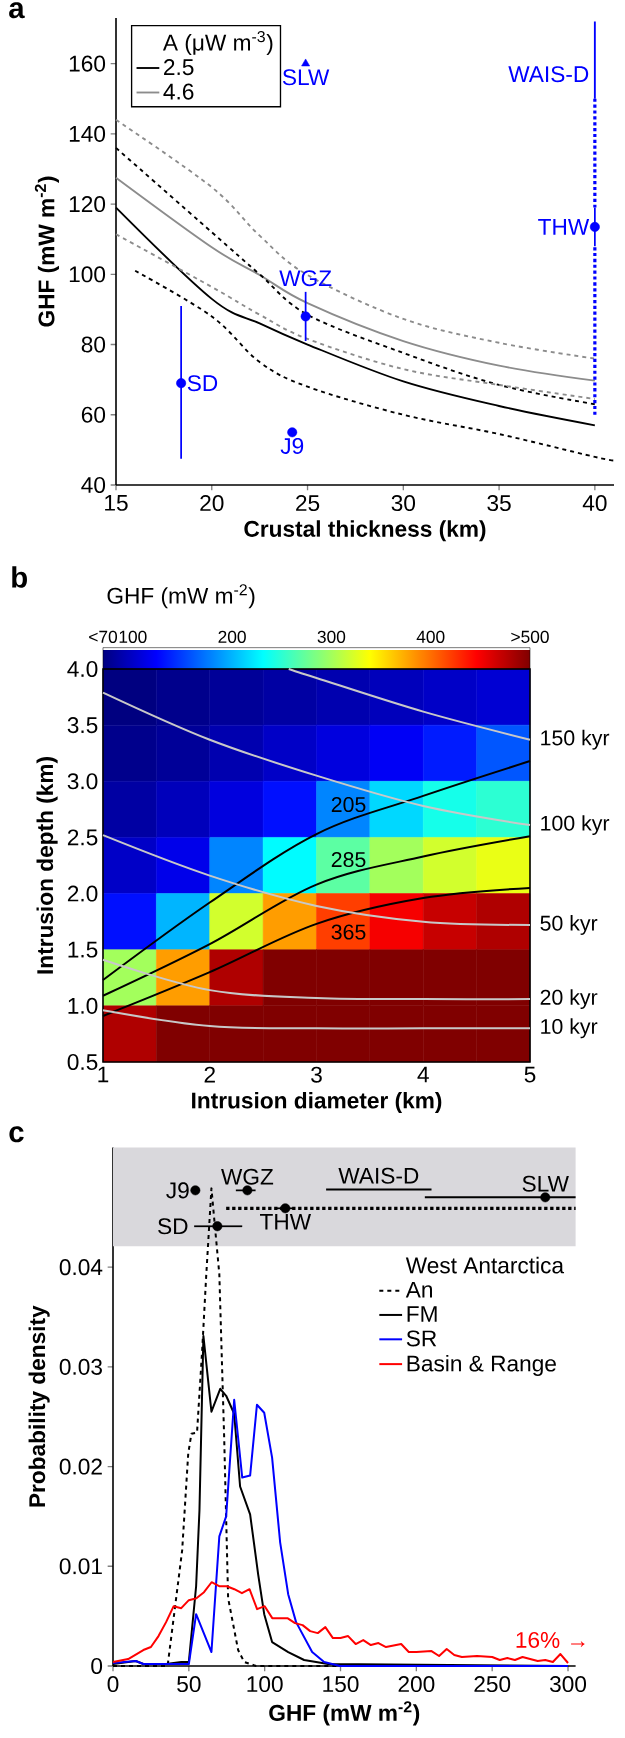 Image resolution: width=625 pixels, height=1738 pixels. What do you see at coordinates (316, 1074) in the screenshot?
I see `x-tick-label: 3` at bounding box center [316, 1074].